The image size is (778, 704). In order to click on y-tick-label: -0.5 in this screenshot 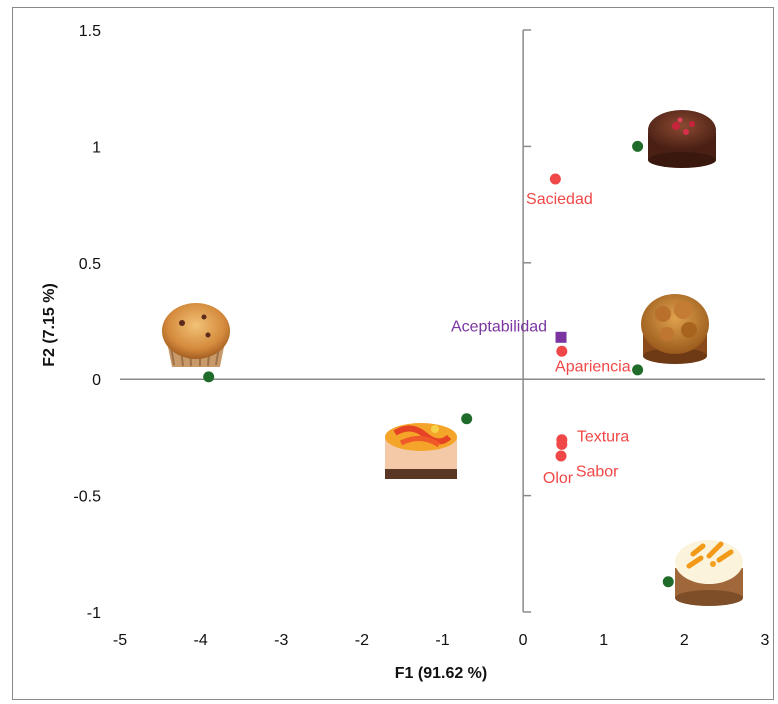, I will do `click(87, 497)`.